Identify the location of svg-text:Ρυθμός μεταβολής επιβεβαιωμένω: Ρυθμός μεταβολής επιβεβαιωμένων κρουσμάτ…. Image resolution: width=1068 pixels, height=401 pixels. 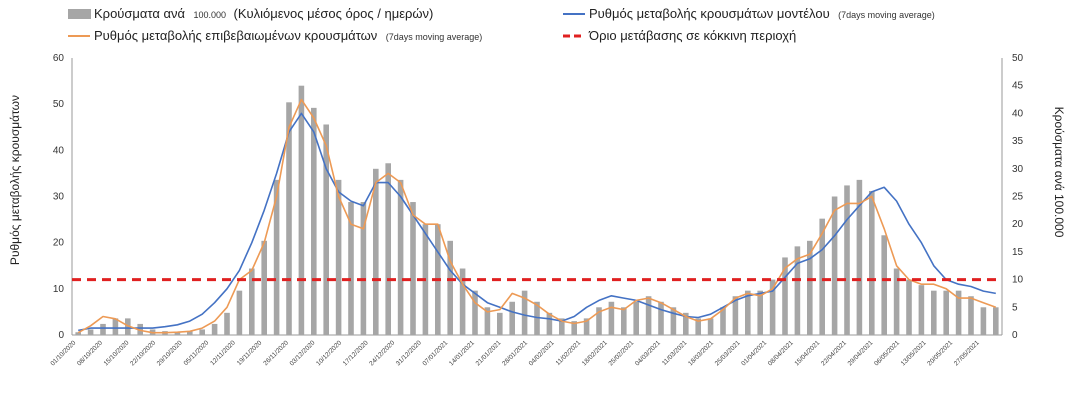
(288, 35).